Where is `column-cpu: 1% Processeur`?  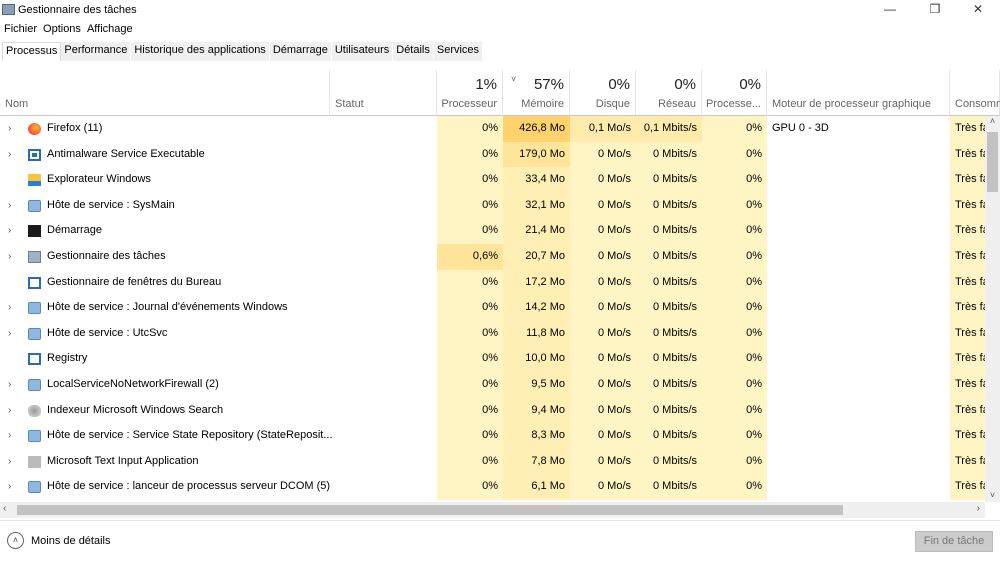
column-cpu: 1% Processeur is located at coordinates (470, 93).